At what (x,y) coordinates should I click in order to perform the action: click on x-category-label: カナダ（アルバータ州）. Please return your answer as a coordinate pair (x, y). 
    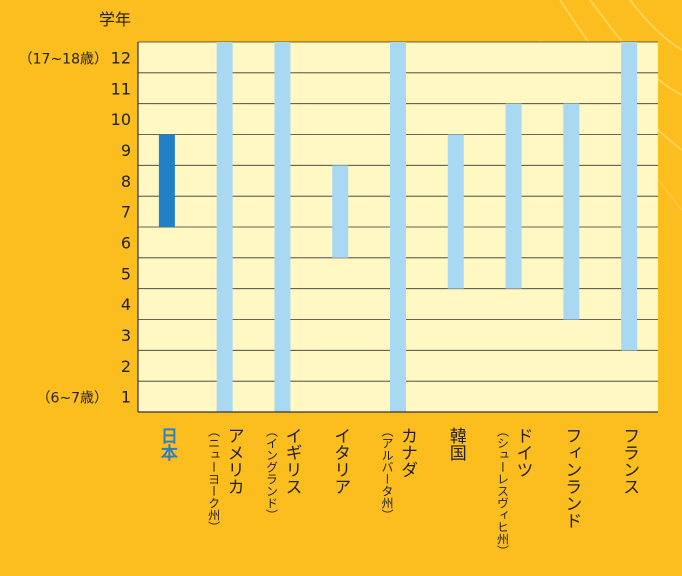
    Looking at the image, I should click on (398, 473).